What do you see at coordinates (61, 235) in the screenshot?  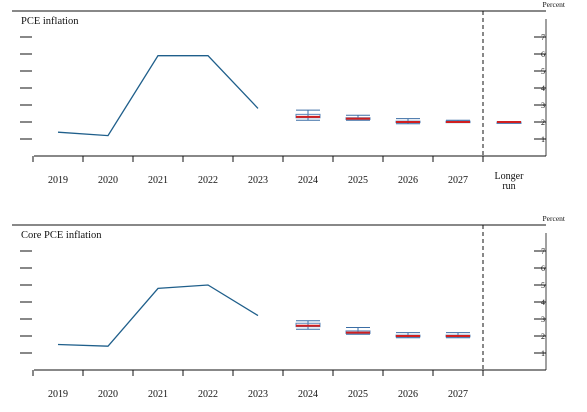 I see `panel2-title: Core PCE inflation` at bounding box center [61, 235].